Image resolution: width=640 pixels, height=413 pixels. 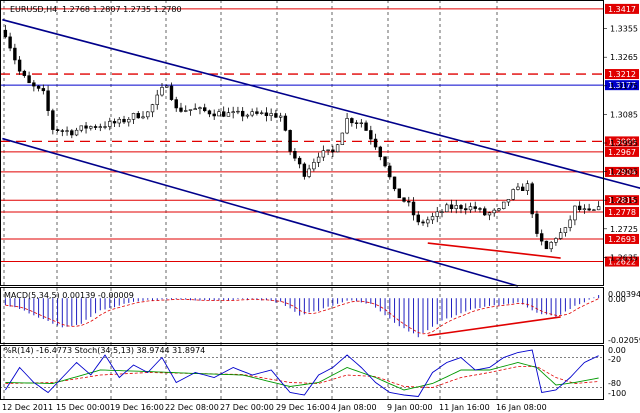 I want to click on osc-scale-mid2: -80, so click(x=614, y=383).